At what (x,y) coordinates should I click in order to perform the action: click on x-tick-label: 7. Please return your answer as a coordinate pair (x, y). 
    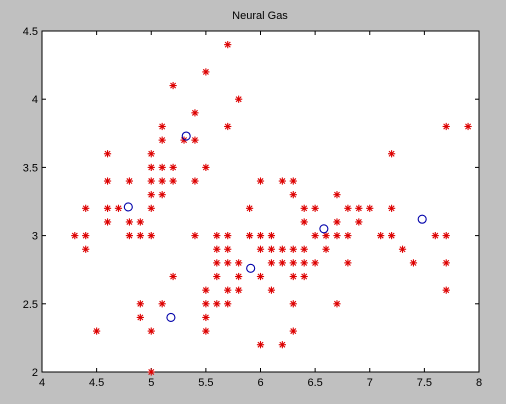
    Looking at the image, I should click on (370, 383).